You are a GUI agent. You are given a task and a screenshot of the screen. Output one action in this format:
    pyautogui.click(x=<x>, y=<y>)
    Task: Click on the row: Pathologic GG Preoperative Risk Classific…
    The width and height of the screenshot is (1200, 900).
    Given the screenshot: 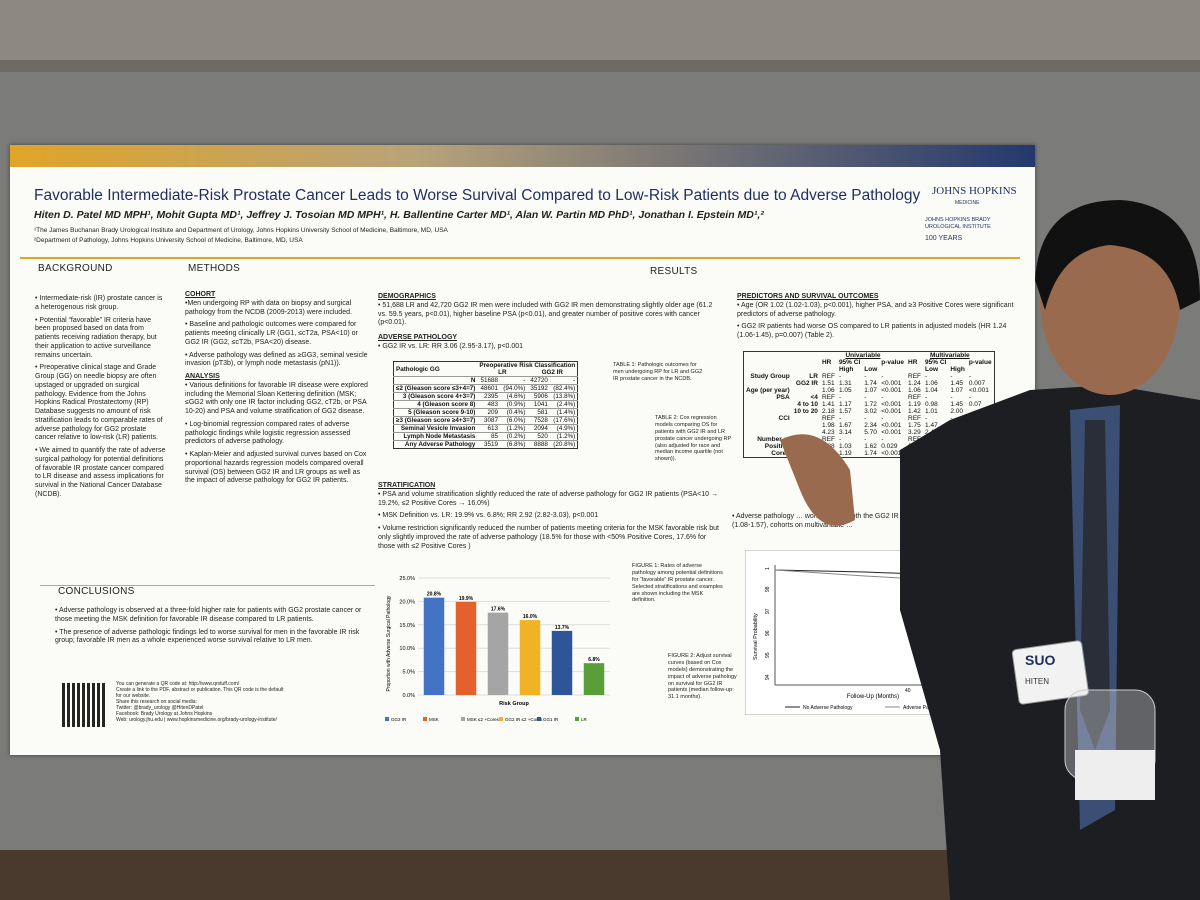 What is the action you would take?
    pyautogui.click(x=486, y=367)
    